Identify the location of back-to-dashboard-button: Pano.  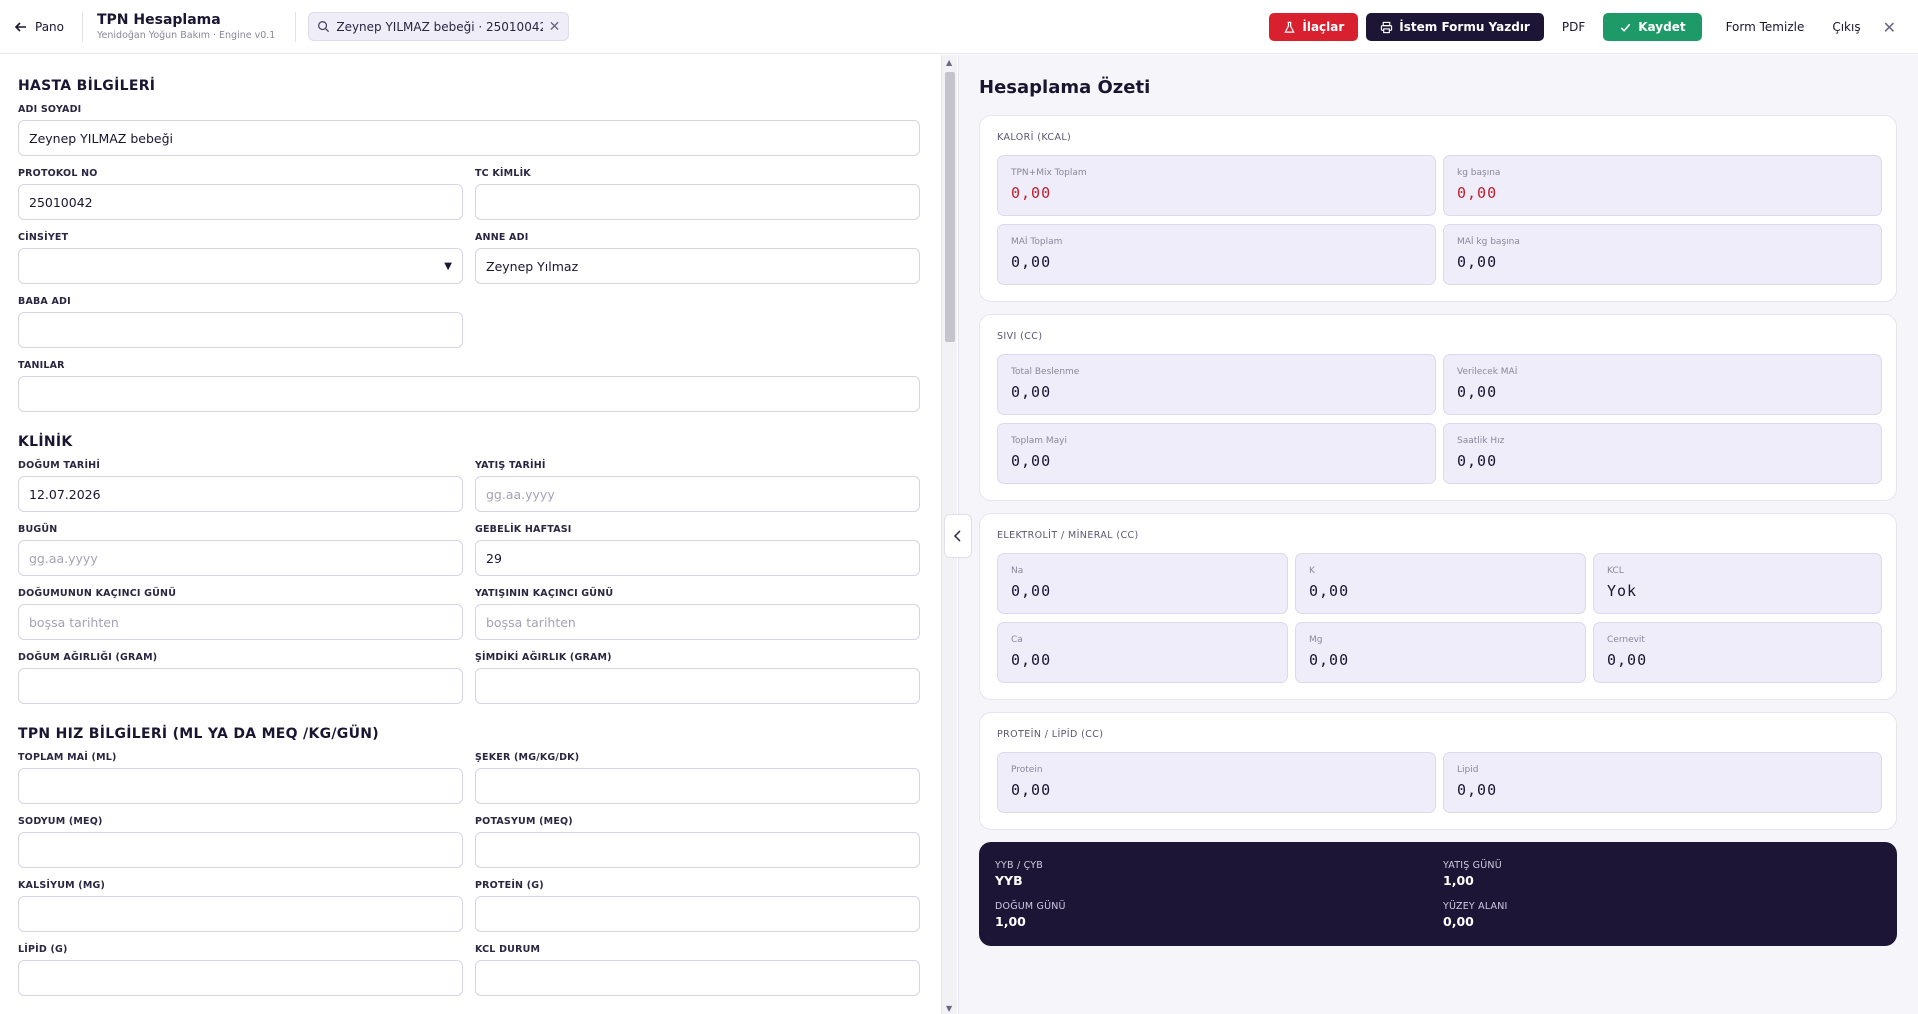
(39, 27).